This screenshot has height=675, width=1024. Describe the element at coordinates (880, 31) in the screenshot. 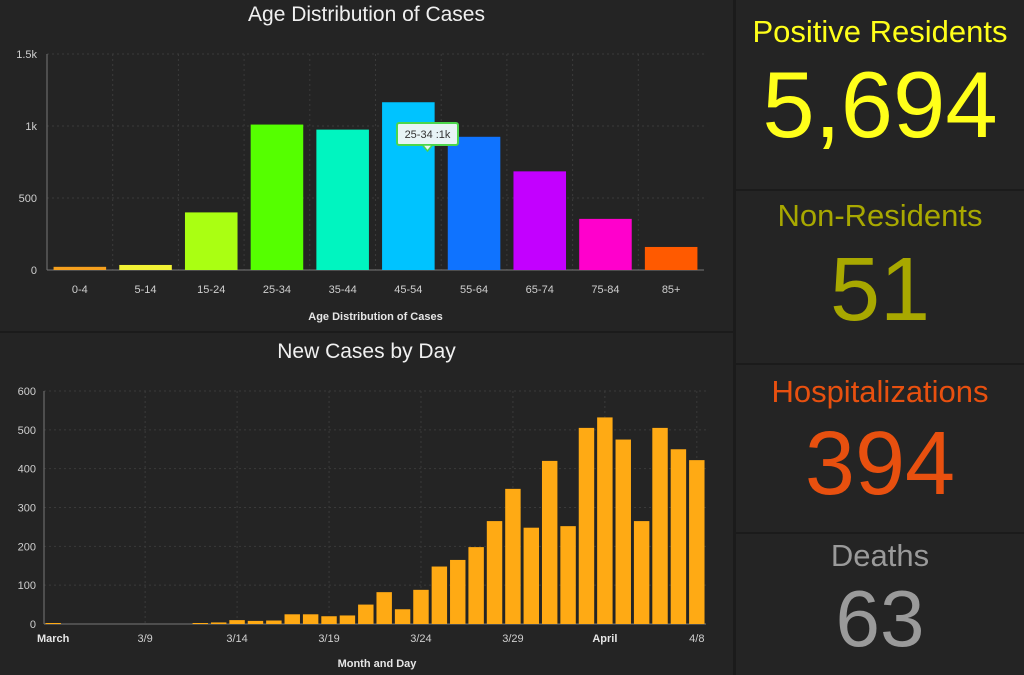

I see `positive-residents-label: Positive Residents` at that location.